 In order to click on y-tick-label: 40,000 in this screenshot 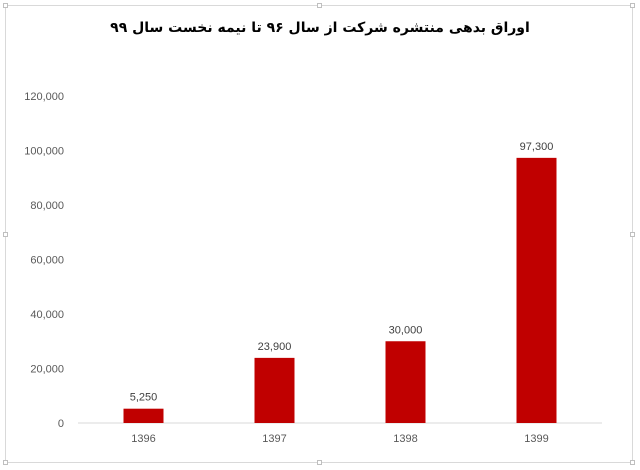, I will do `click(47, 315)`.